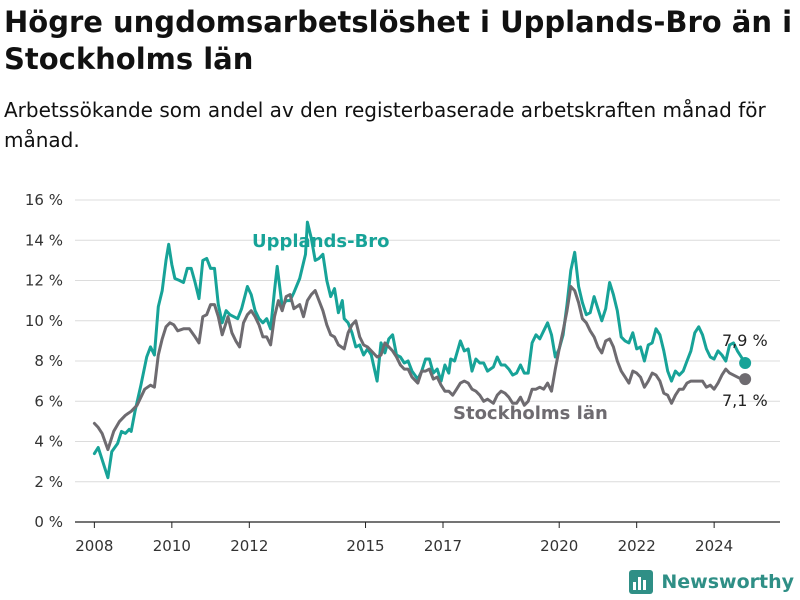  Describe the element at coordinates (44, 321) in the screenshot. I see `y-tick-label: 10 %` at that location.